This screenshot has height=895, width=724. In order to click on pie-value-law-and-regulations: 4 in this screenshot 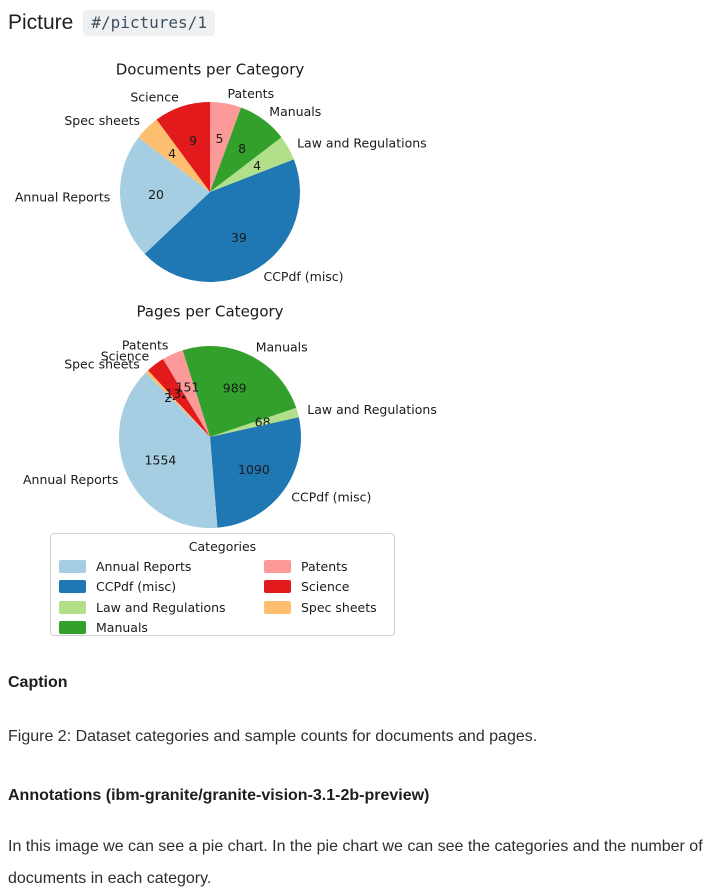, I will do `click(257, 165)`.